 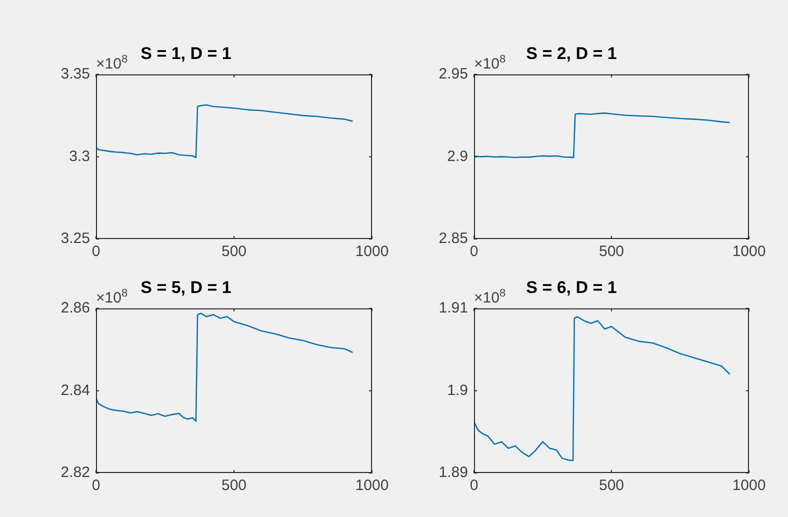 What do you see at coordinates (453, 74) in the screenshot?
I see `y-tick-label: 2.95` at bounding box center [453, 74].